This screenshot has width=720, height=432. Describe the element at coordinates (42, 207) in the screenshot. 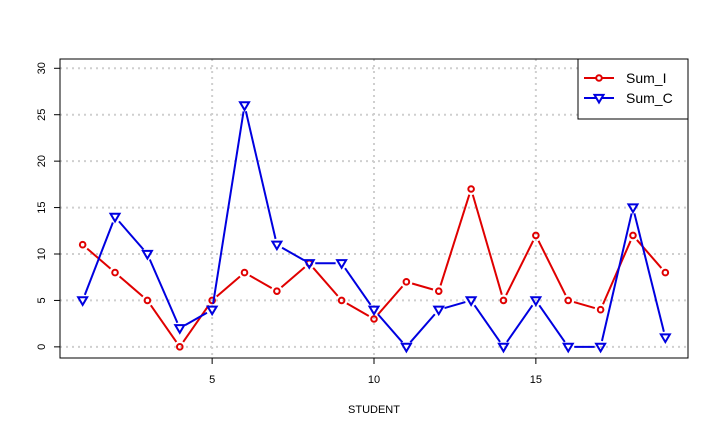

I see `y-tick-label: 15` at that location.